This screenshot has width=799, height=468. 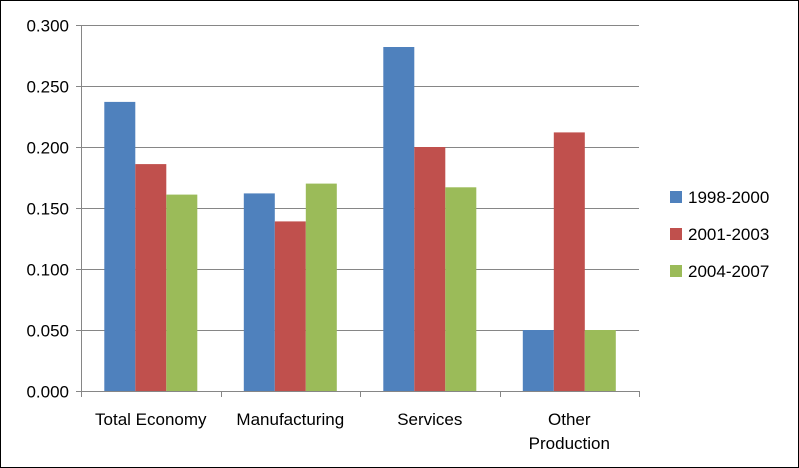 I want to click on y-tick-label: 0.100, so click(x=47, y=270).